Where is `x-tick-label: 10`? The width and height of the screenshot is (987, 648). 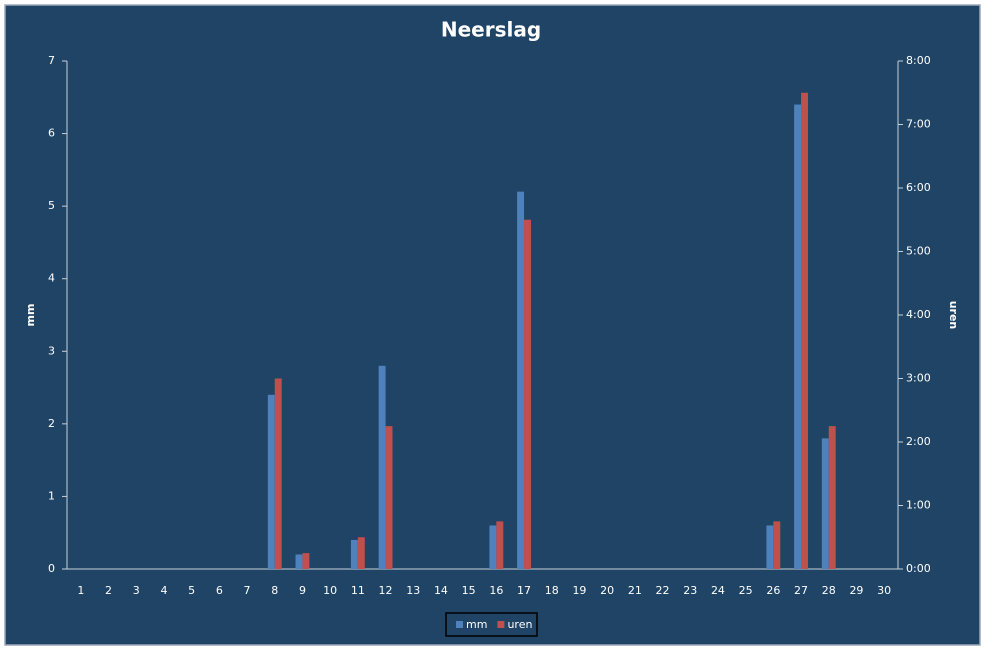
x-tick-label: 10 is located at coordinates (330, 590).